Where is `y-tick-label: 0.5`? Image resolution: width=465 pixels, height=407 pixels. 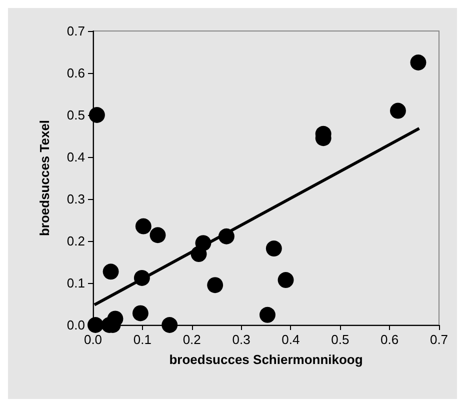
y-tick-label: 0.5 is located at coordinates (75, 115).